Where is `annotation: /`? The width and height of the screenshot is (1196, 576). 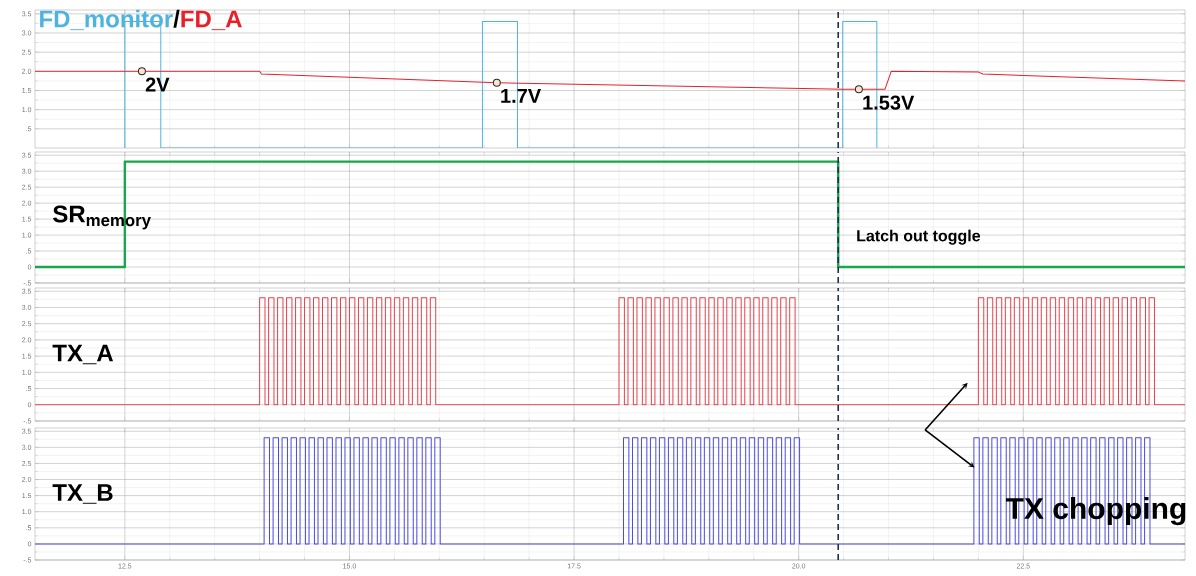
annotation: / is located at coordinates (176, 18).